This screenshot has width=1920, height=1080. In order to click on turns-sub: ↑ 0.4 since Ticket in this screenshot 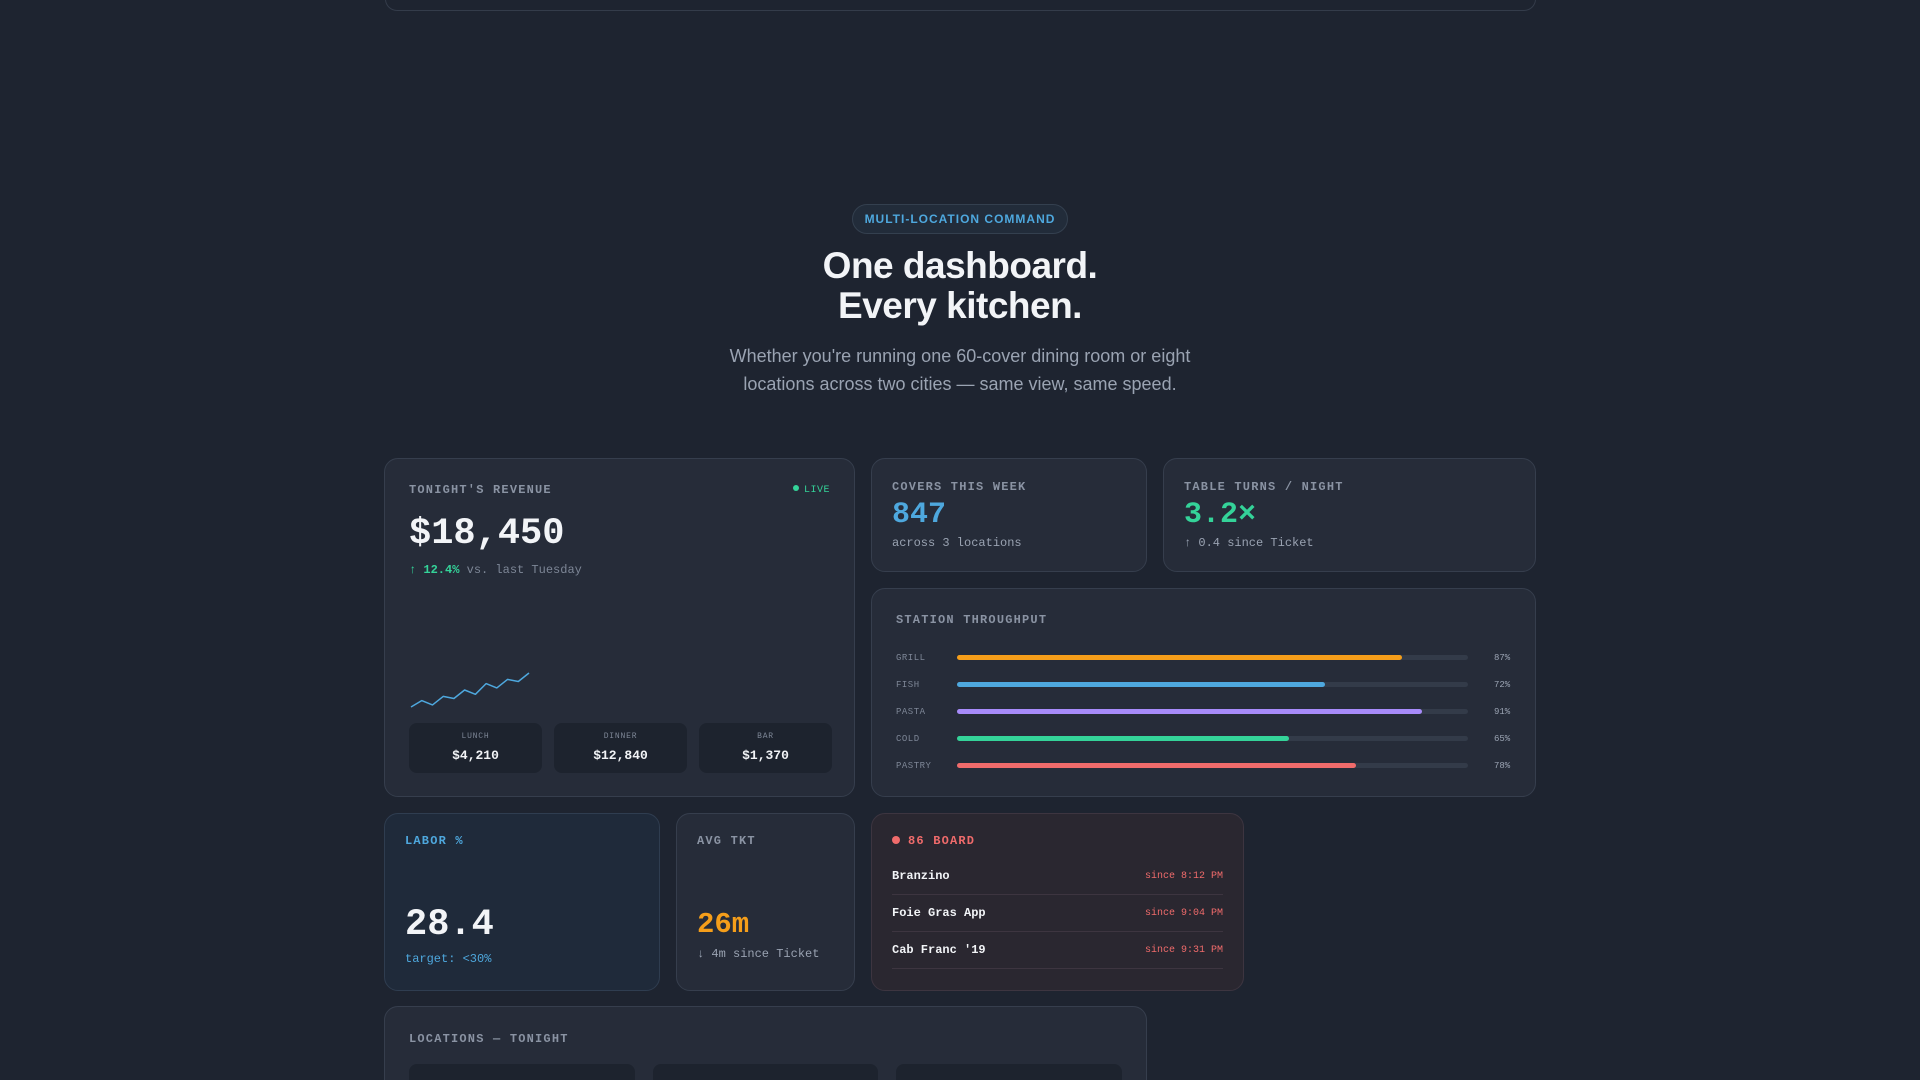, I will do `click(1249, 543)`.